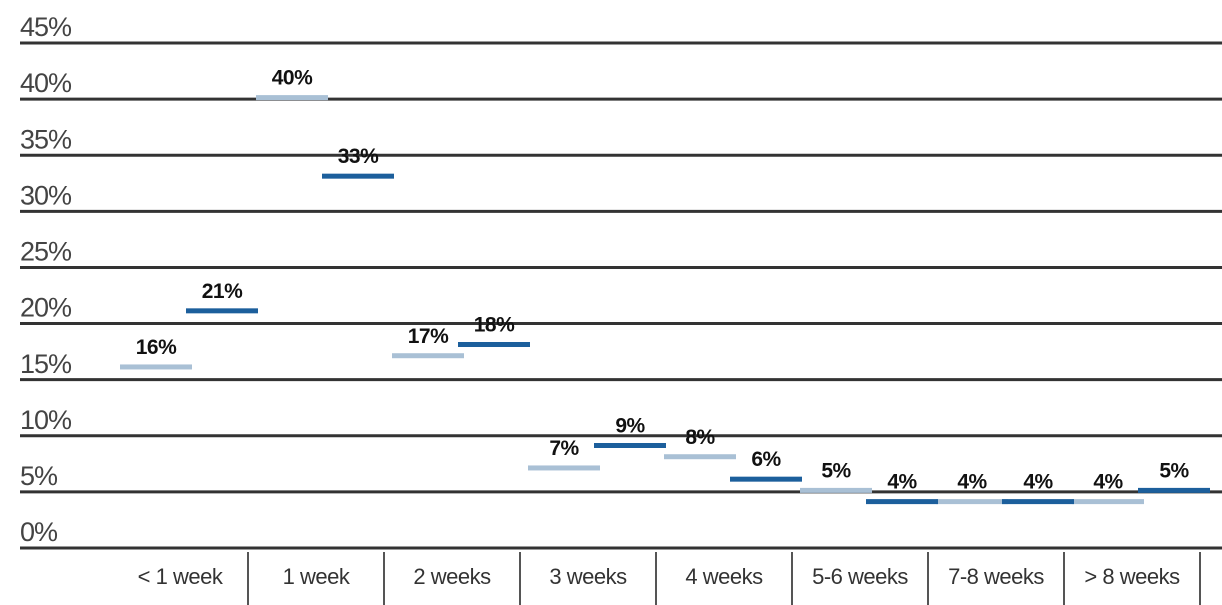 Image resolution: width=1222 pixels, height=605 pixels. What do you see at coordinates (39, 532) in the screenshot?
I see `y-tick-label: 0%` at bounding box center [39, 532].